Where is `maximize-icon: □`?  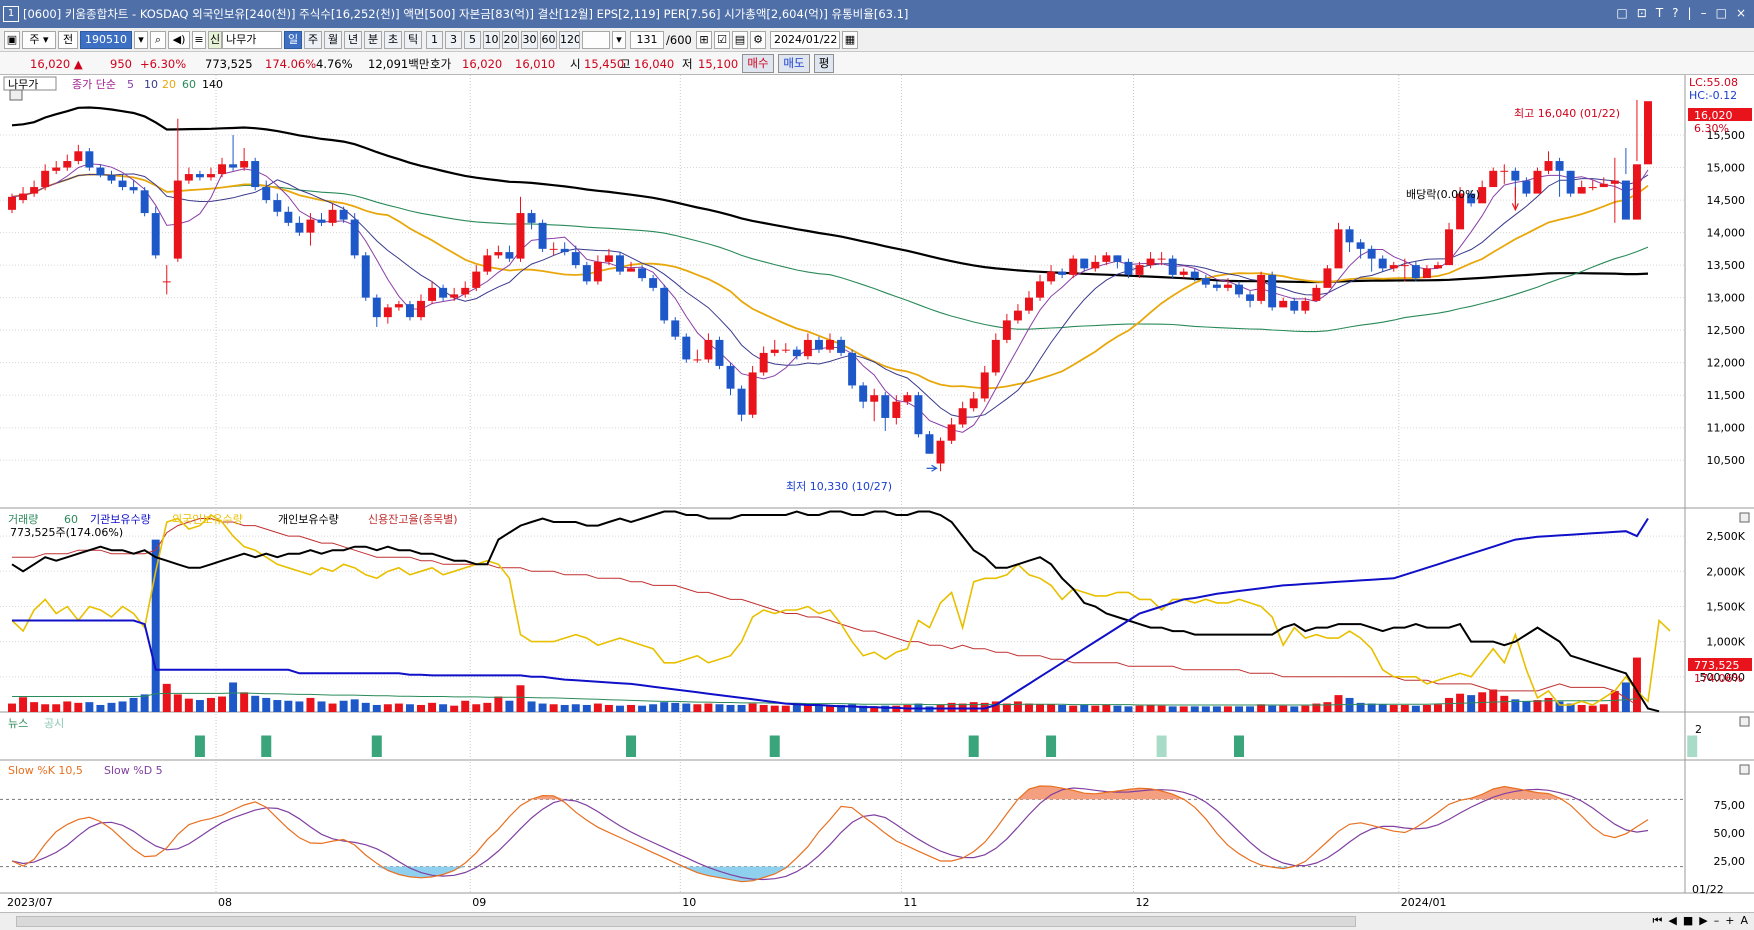 maximize-icon: □ is located at coordinates (1721, 13).